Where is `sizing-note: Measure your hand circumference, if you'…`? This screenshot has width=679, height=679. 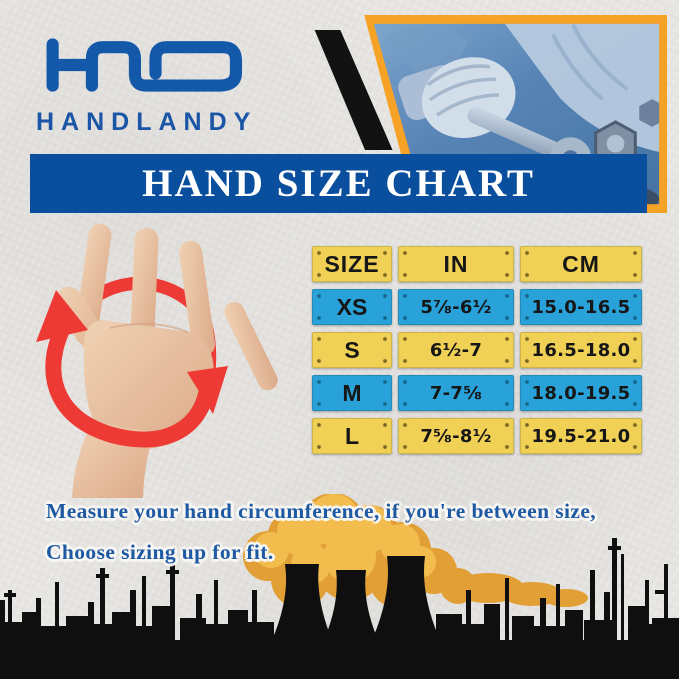 sizing-note: Measure your hand circumference, if you'… is located at coordinates (351, 531).